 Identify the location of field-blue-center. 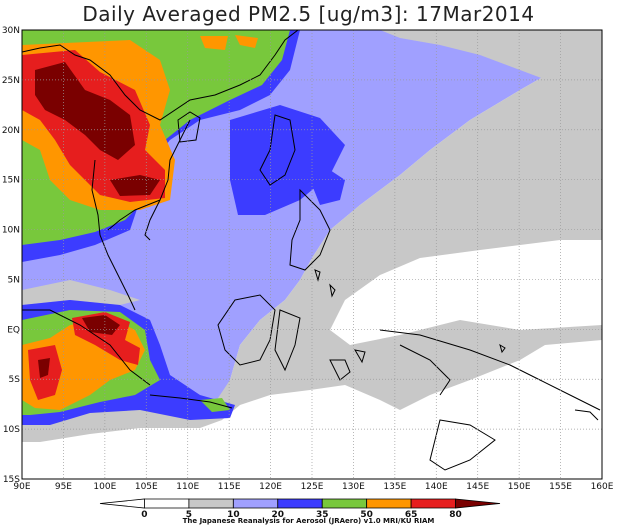
(287, 160).